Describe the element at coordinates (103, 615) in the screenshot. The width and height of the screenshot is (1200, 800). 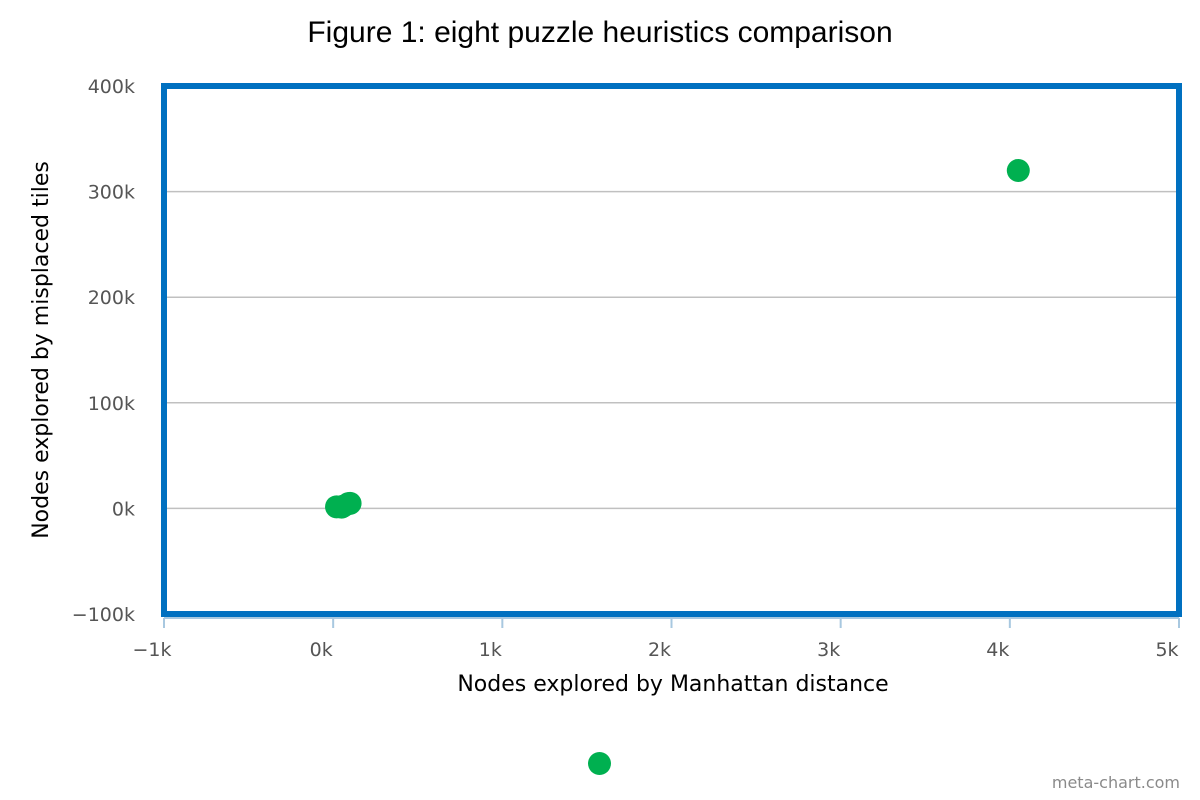
I see `y-tick-label: −100k` at that location.